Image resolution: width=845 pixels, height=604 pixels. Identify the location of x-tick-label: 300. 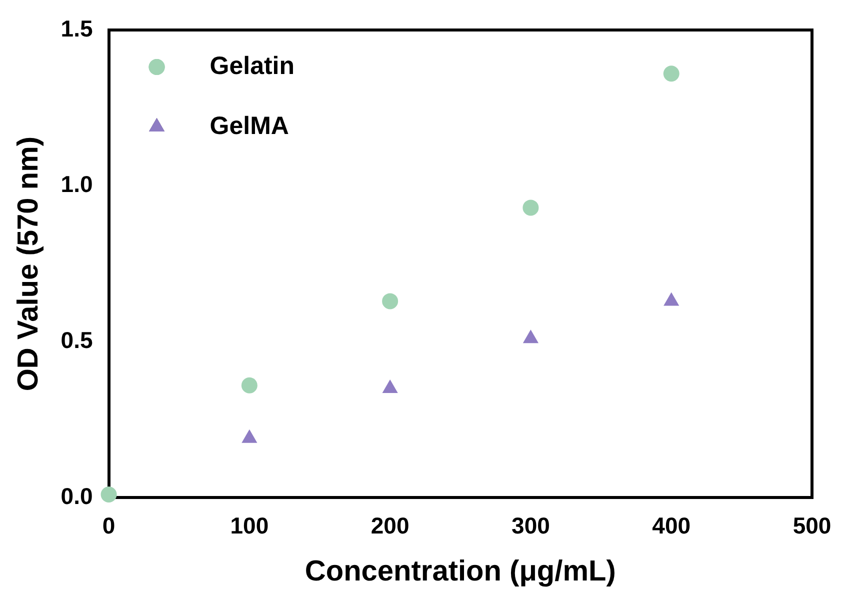
(531, 525).